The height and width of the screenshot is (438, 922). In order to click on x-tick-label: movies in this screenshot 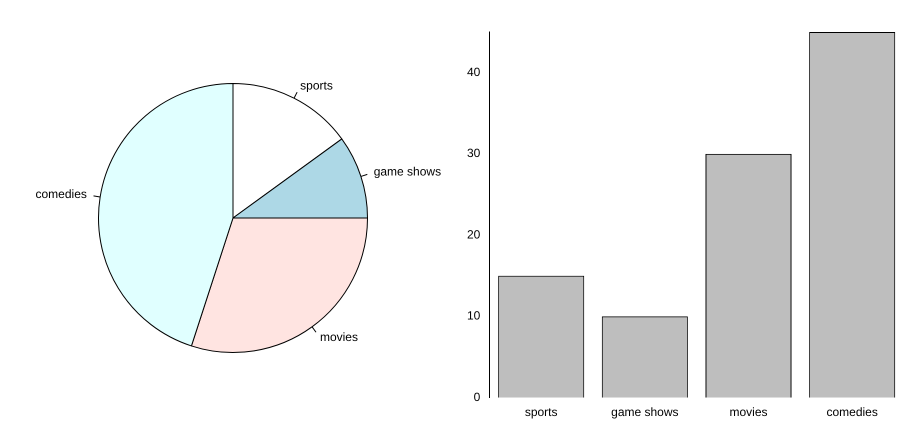, I will do `click(749, 412)`.